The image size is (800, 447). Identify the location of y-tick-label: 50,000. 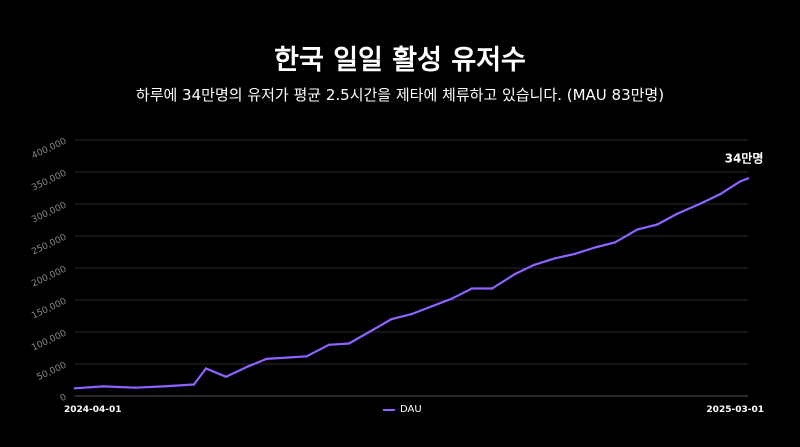
(51, 372).